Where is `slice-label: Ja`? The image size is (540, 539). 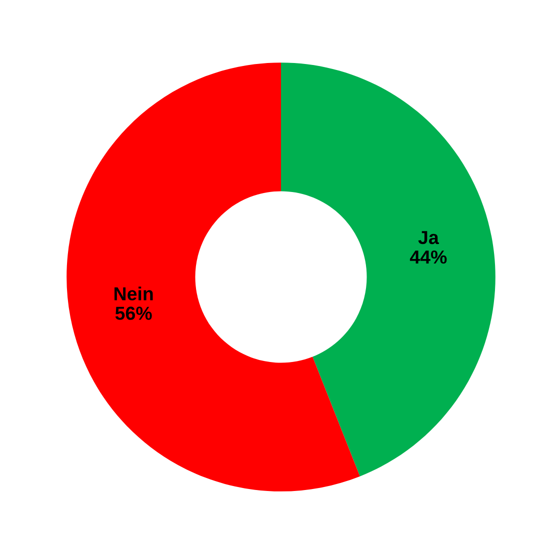
slice-label: Ja is located at coordinates (428, 237).